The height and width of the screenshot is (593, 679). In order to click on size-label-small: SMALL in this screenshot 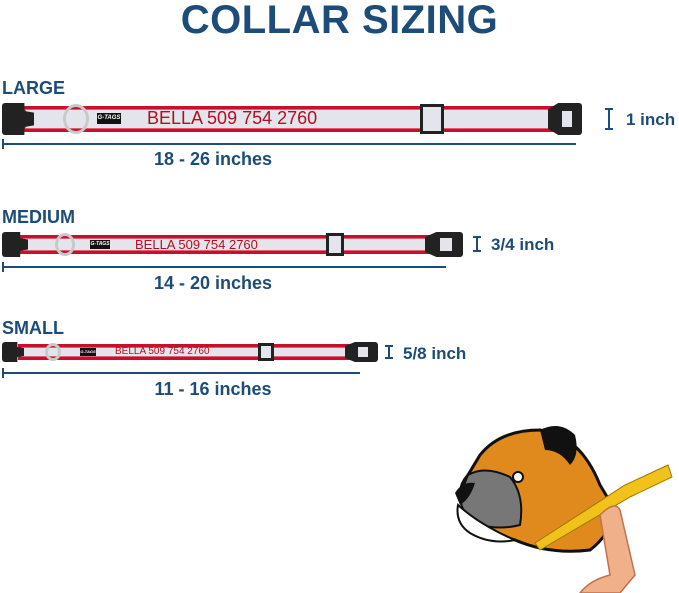, I will do `click(33, 328)`.